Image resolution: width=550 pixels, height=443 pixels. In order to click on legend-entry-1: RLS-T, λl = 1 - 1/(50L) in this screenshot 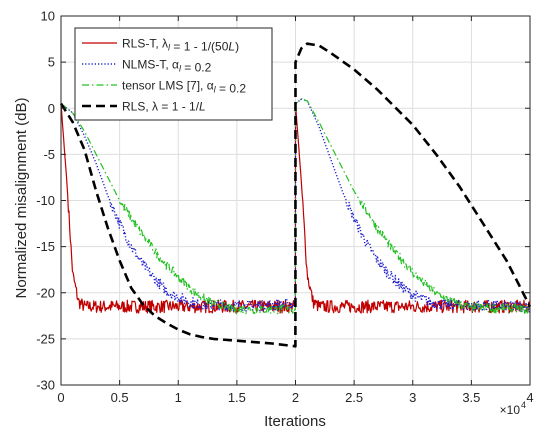, I will do `click(160, 45)`.